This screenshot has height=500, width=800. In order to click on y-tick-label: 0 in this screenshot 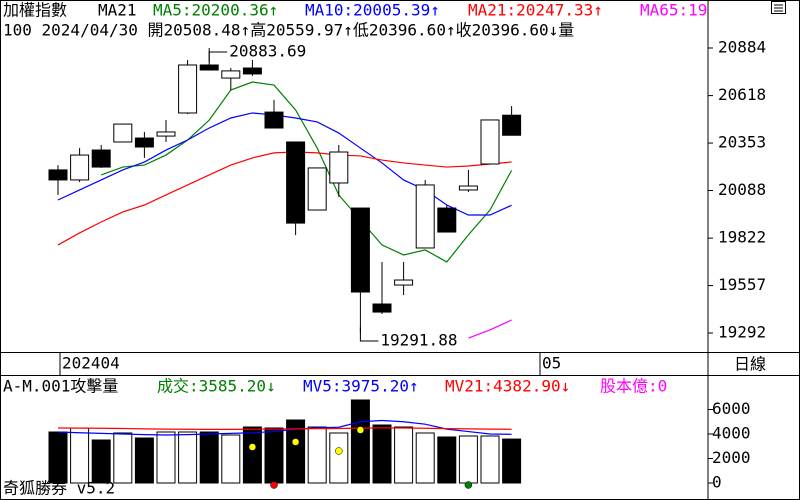, I will do `click(717, 481)`.